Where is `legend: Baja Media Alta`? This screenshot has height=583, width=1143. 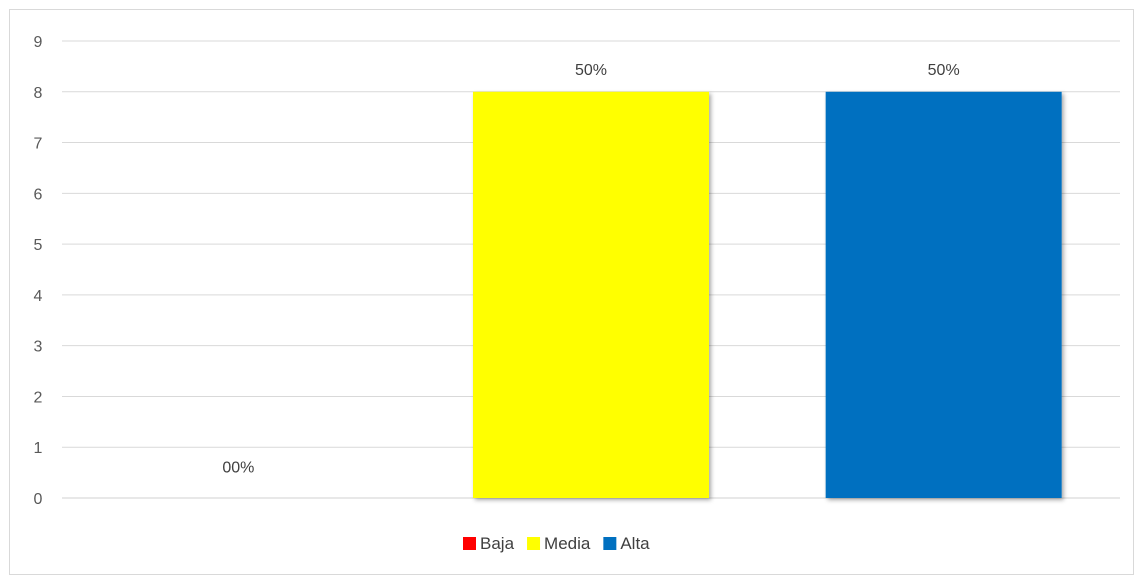 legend: Baja Media Alta is located at coordinates (556, 543).